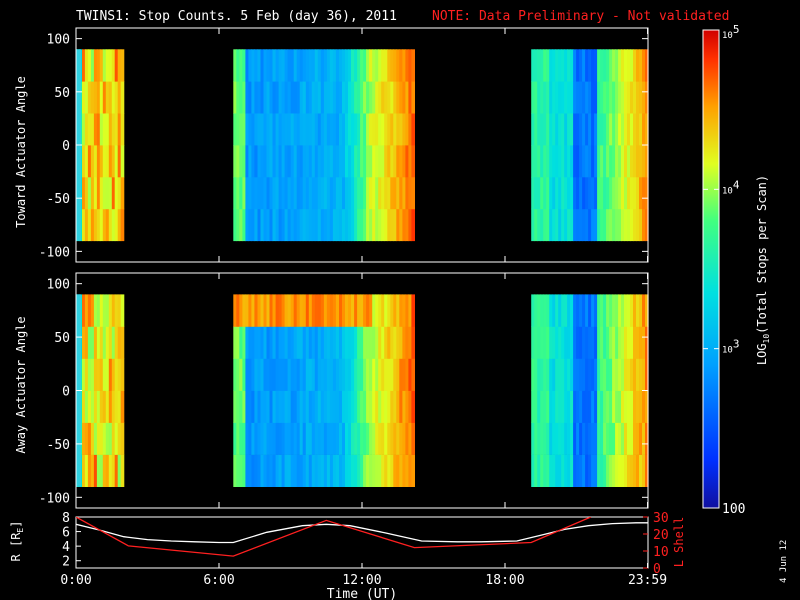 Image resolution: width=800 pixels, height=600 pixels. What do you see at coordinates (361, 580) in the screenshot?
I see `x-tick-label: 12:00` at bounding box center [361, 580].